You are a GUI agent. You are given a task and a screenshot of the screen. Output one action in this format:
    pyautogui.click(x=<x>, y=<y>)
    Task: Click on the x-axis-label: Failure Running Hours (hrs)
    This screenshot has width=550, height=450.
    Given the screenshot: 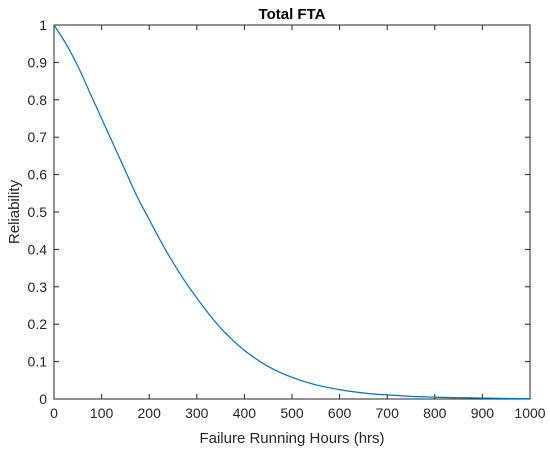 What is the action you would take?
    pyautogui.click(x=291, y=438)
    